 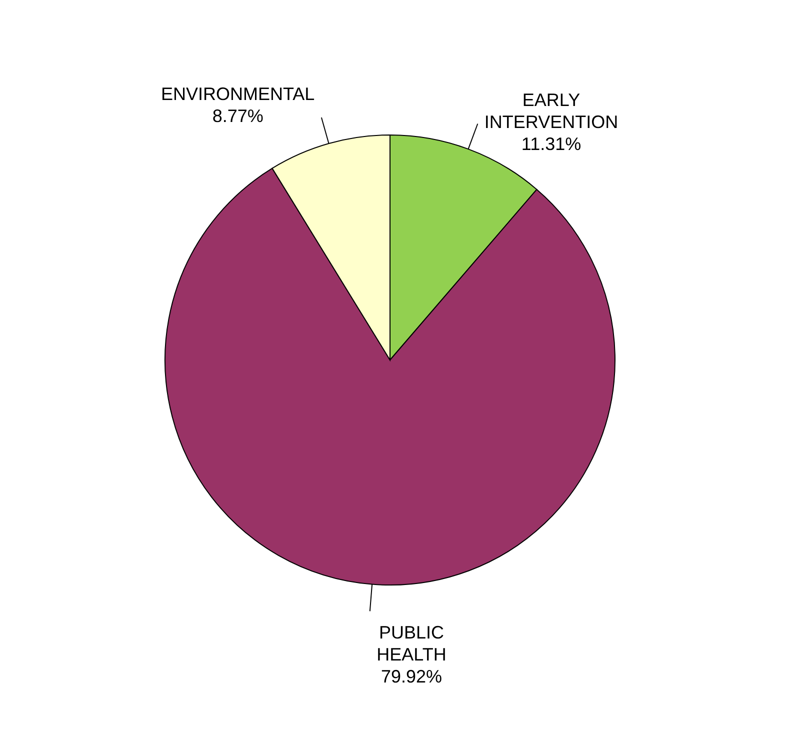 I want to click on data-label: 8.77%, so click(x=238, y=116).